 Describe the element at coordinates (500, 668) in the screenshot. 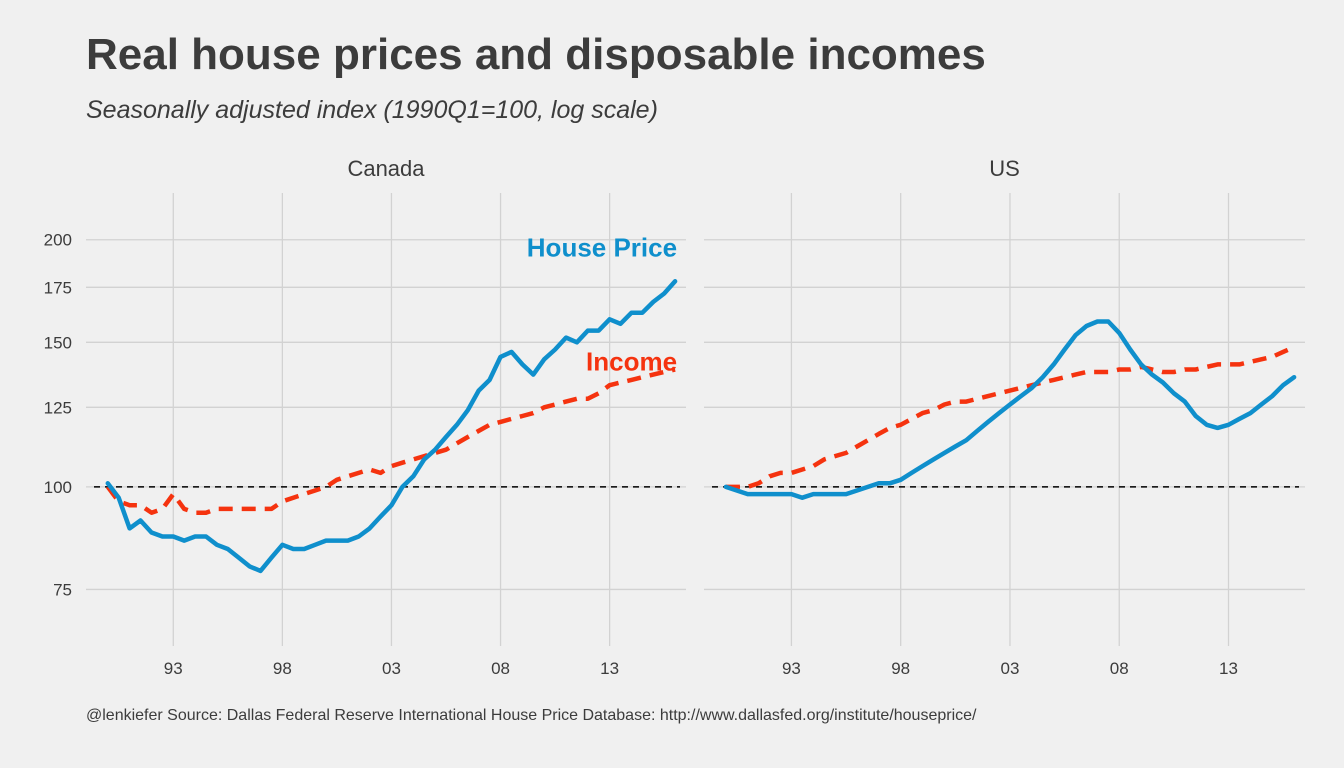

I see `x-tick-label-canada-2008: 08` at that location.